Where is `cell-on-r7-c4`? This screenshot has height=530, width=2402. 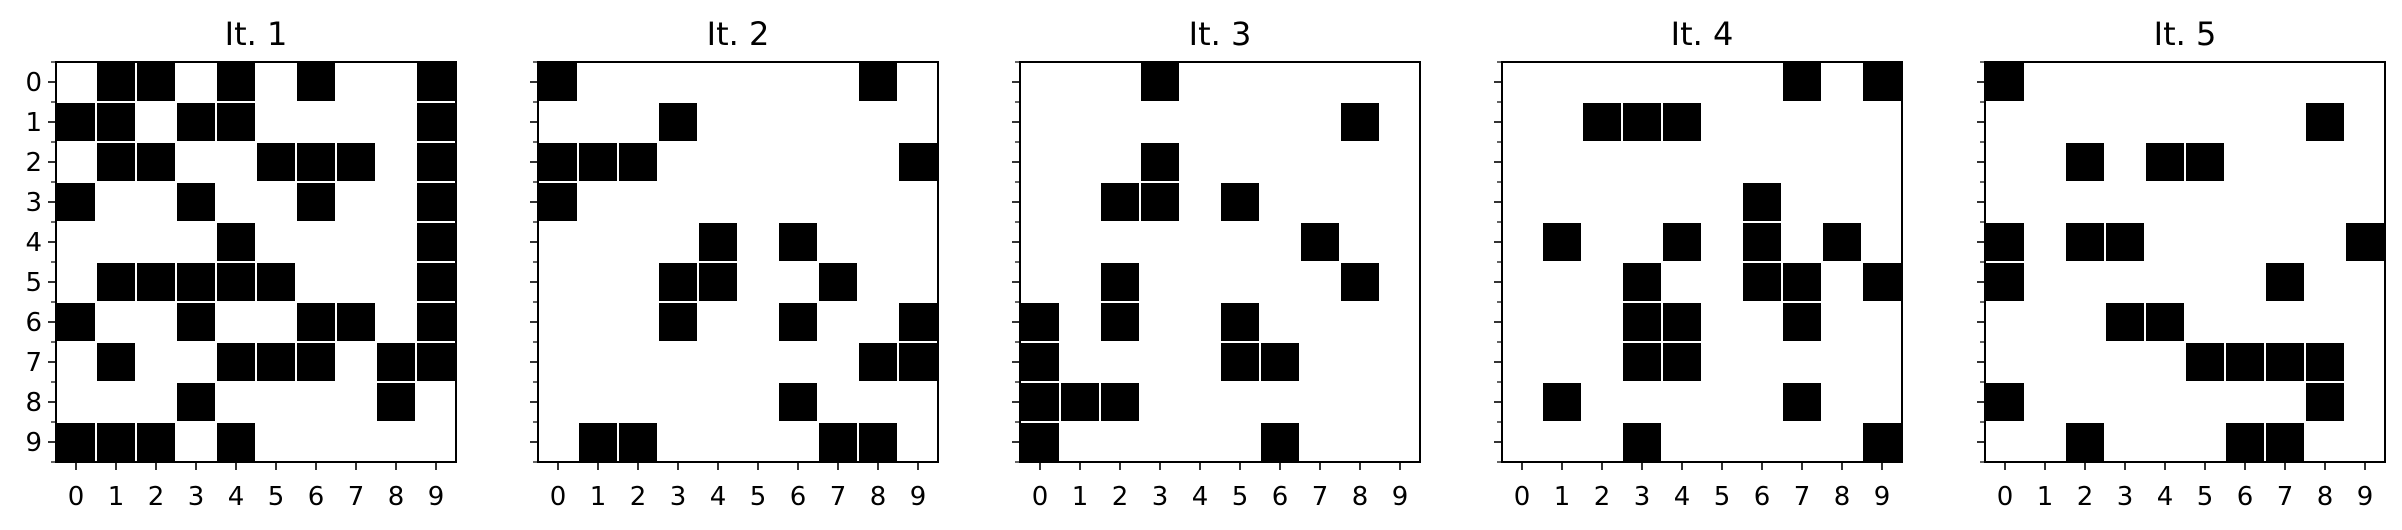
cell-on-r7-c4 is located at coordinates (1682, 362).